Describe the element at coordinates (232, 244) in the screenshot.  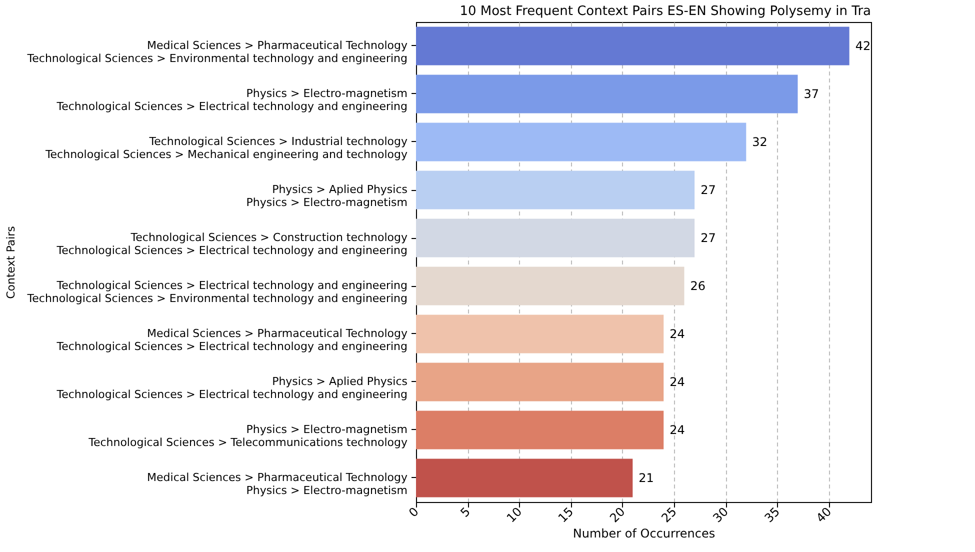
I see `y-tick-label: Technological Sciences > Construction technology Technological Sciences > Electrical technology and engineering` at that location.